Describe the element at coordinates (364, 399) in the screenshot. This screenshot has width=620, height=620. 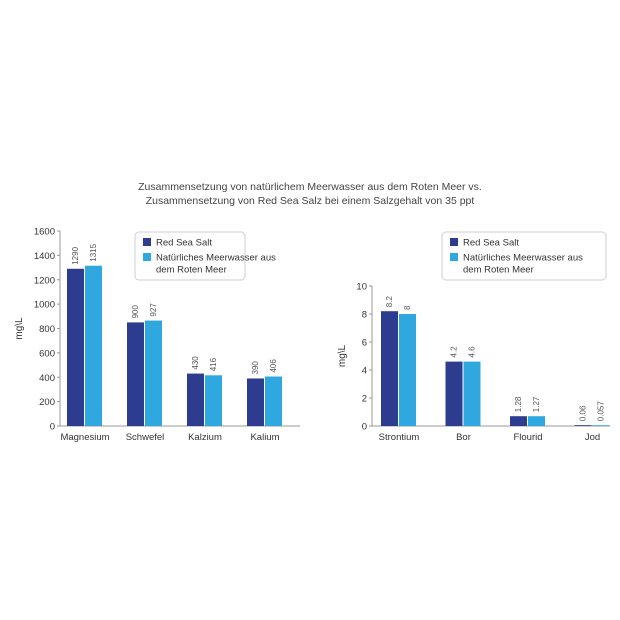
I see `y-tick-label: 2` at that location.